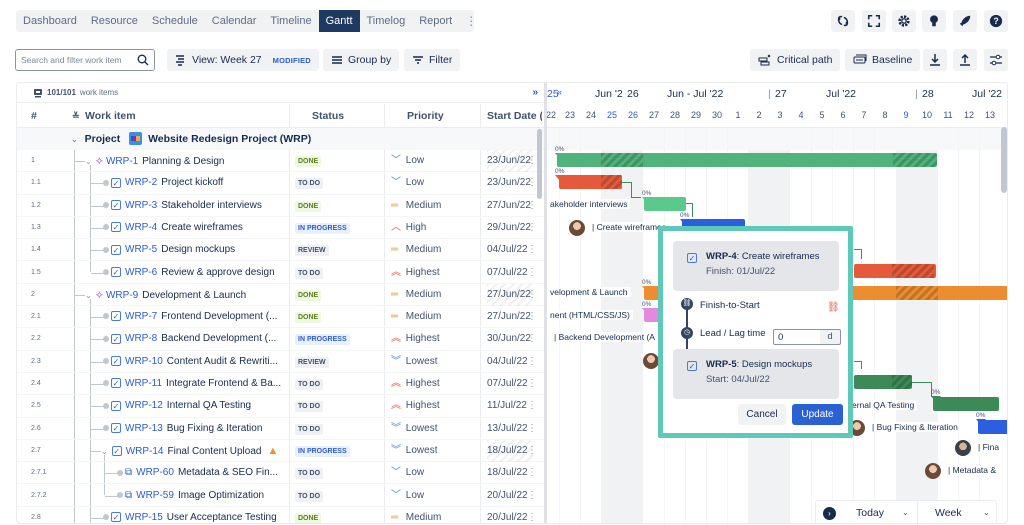 Image resolution: width=1024 pixels, height=525 pixels. I want to click on work-item-key: WRP-2, so click(141, 183).